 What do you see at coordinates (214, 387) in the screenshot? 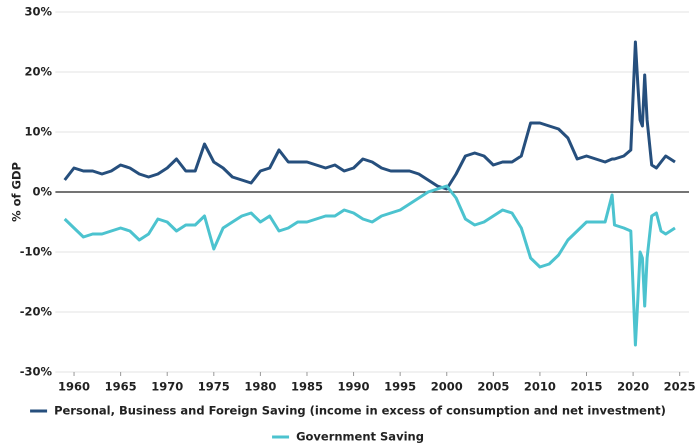
I see `x-tick-label: 1975` at bounding box center [214, 387].